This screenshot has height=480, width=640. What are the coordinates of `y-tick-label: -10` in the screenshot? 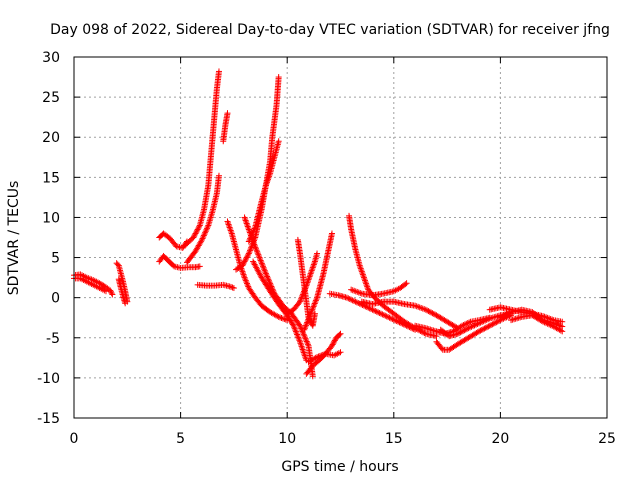 It's located at (48, 379).